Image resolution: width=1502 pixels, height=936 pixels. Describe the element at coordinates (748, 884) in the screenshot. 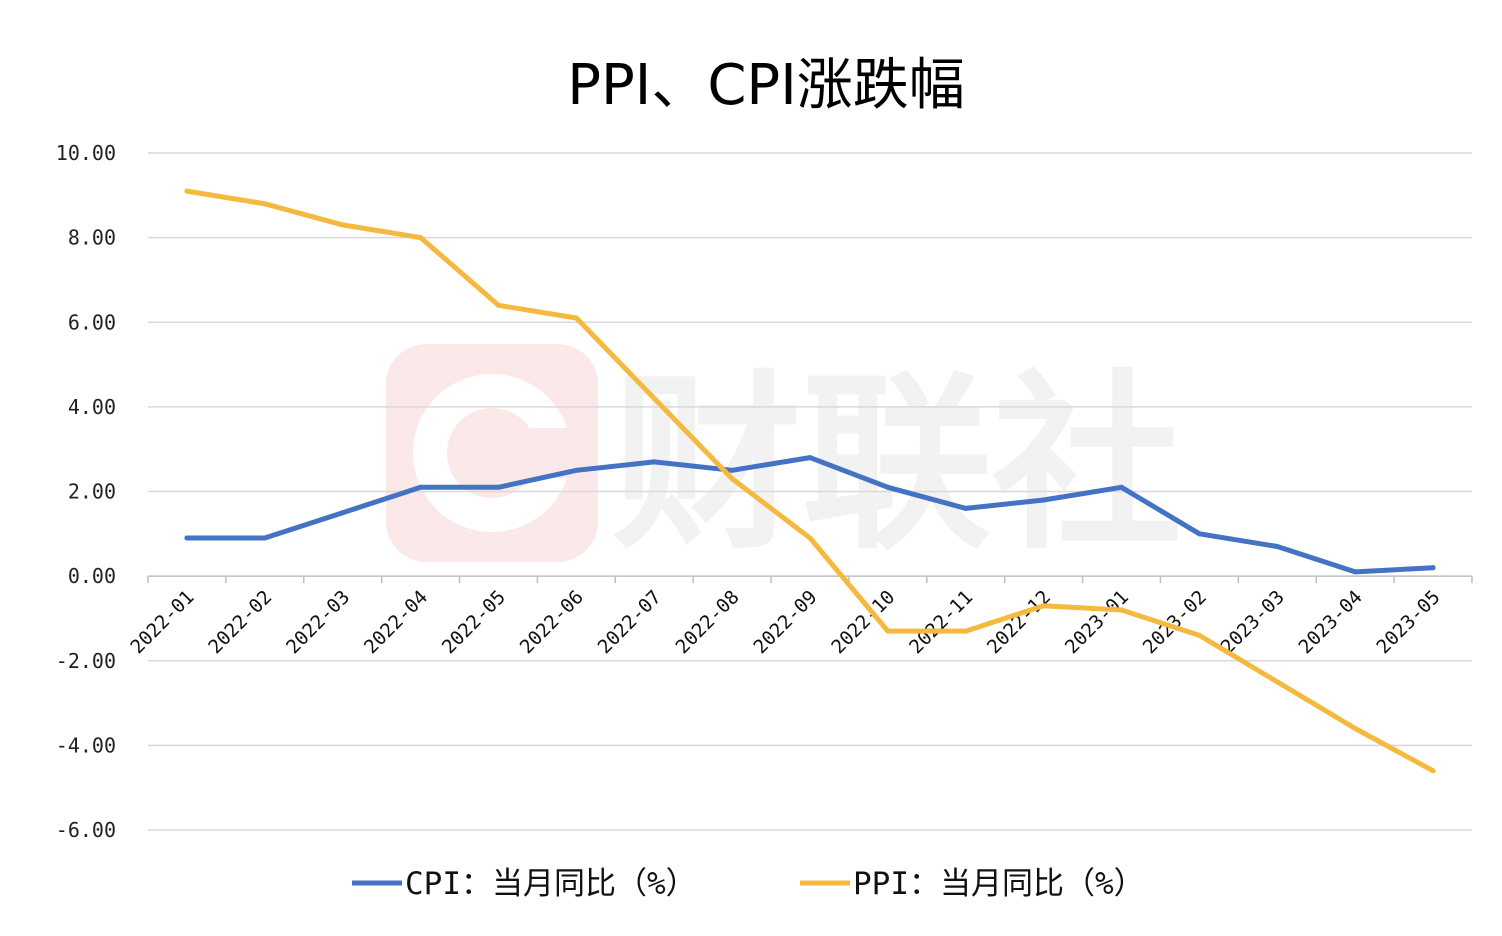

I see `legend: CPI：当月同比（%） PPI：当月同比（%）` at that location.